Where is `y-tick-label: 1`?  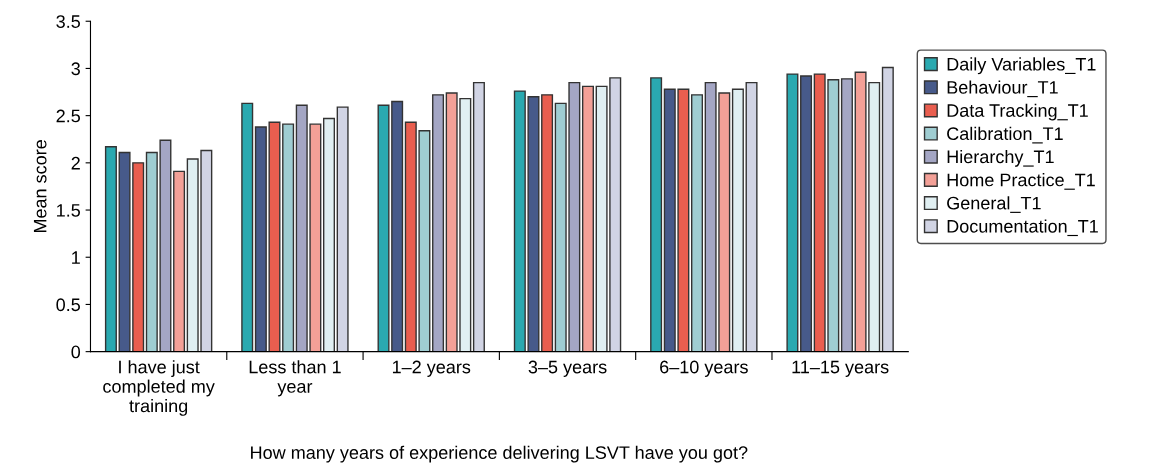
y-tick-label: 1 is located at coordinates (76, 257).